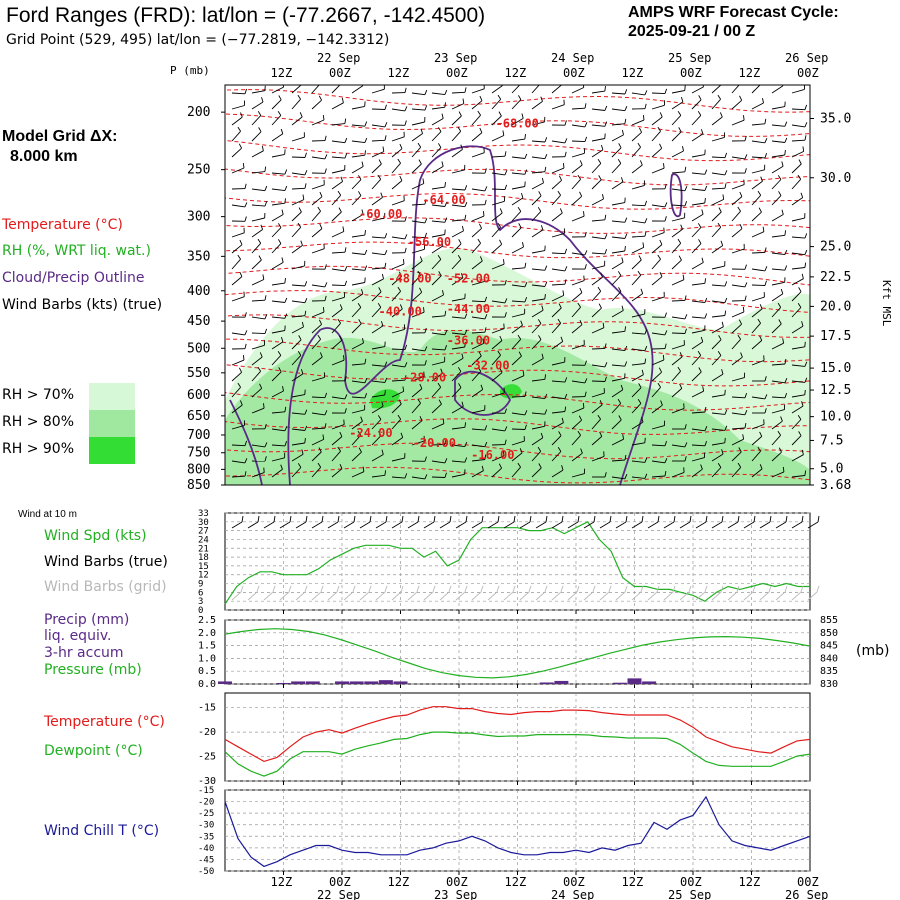 The image size is (900, 900). What do you see at coordinates (203, 532) in the screenshot?
I see `y-tick-label: 27` at bounding box center [203, 532].